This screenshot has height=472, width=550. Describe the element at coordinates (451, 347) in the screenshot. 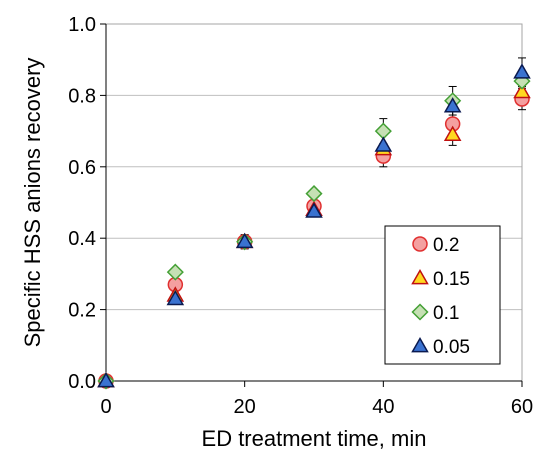

I see `legend-label: 0.05` at that location.